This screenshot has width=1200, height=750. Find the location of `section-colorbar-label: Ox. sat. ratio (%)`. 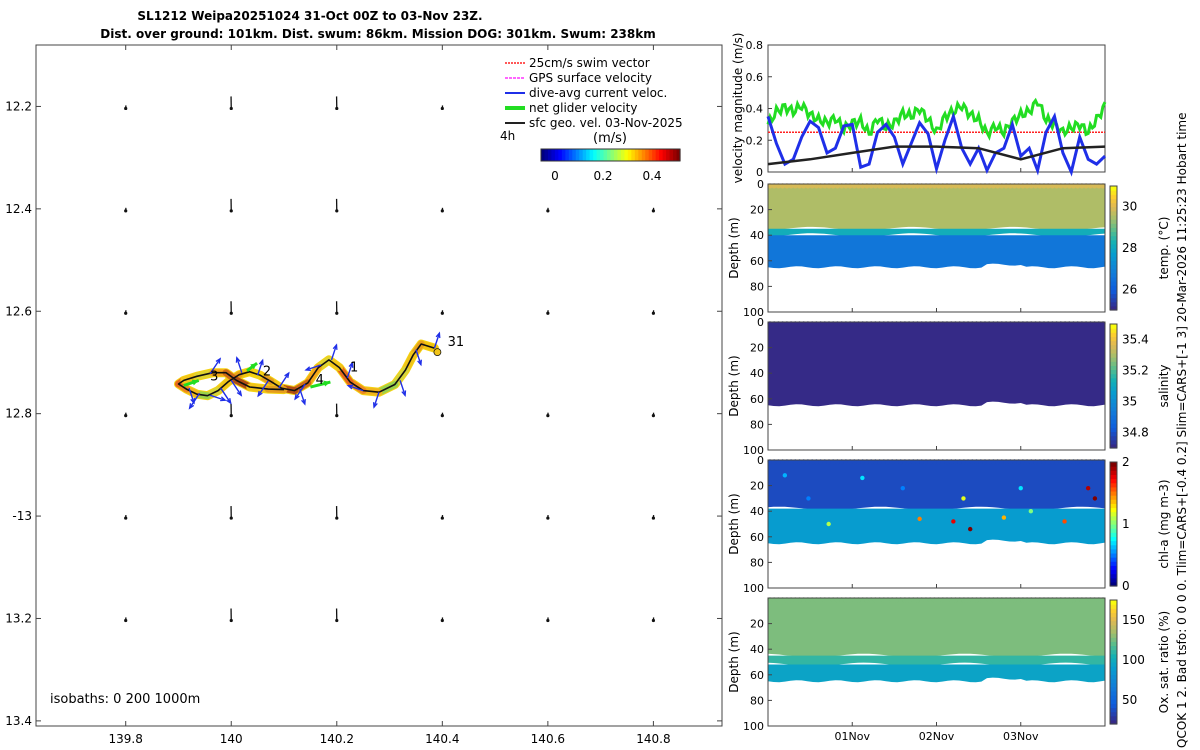

section-colorbar-label: Ox. sat. ratio (%) is located at coordinates (1164, 662).